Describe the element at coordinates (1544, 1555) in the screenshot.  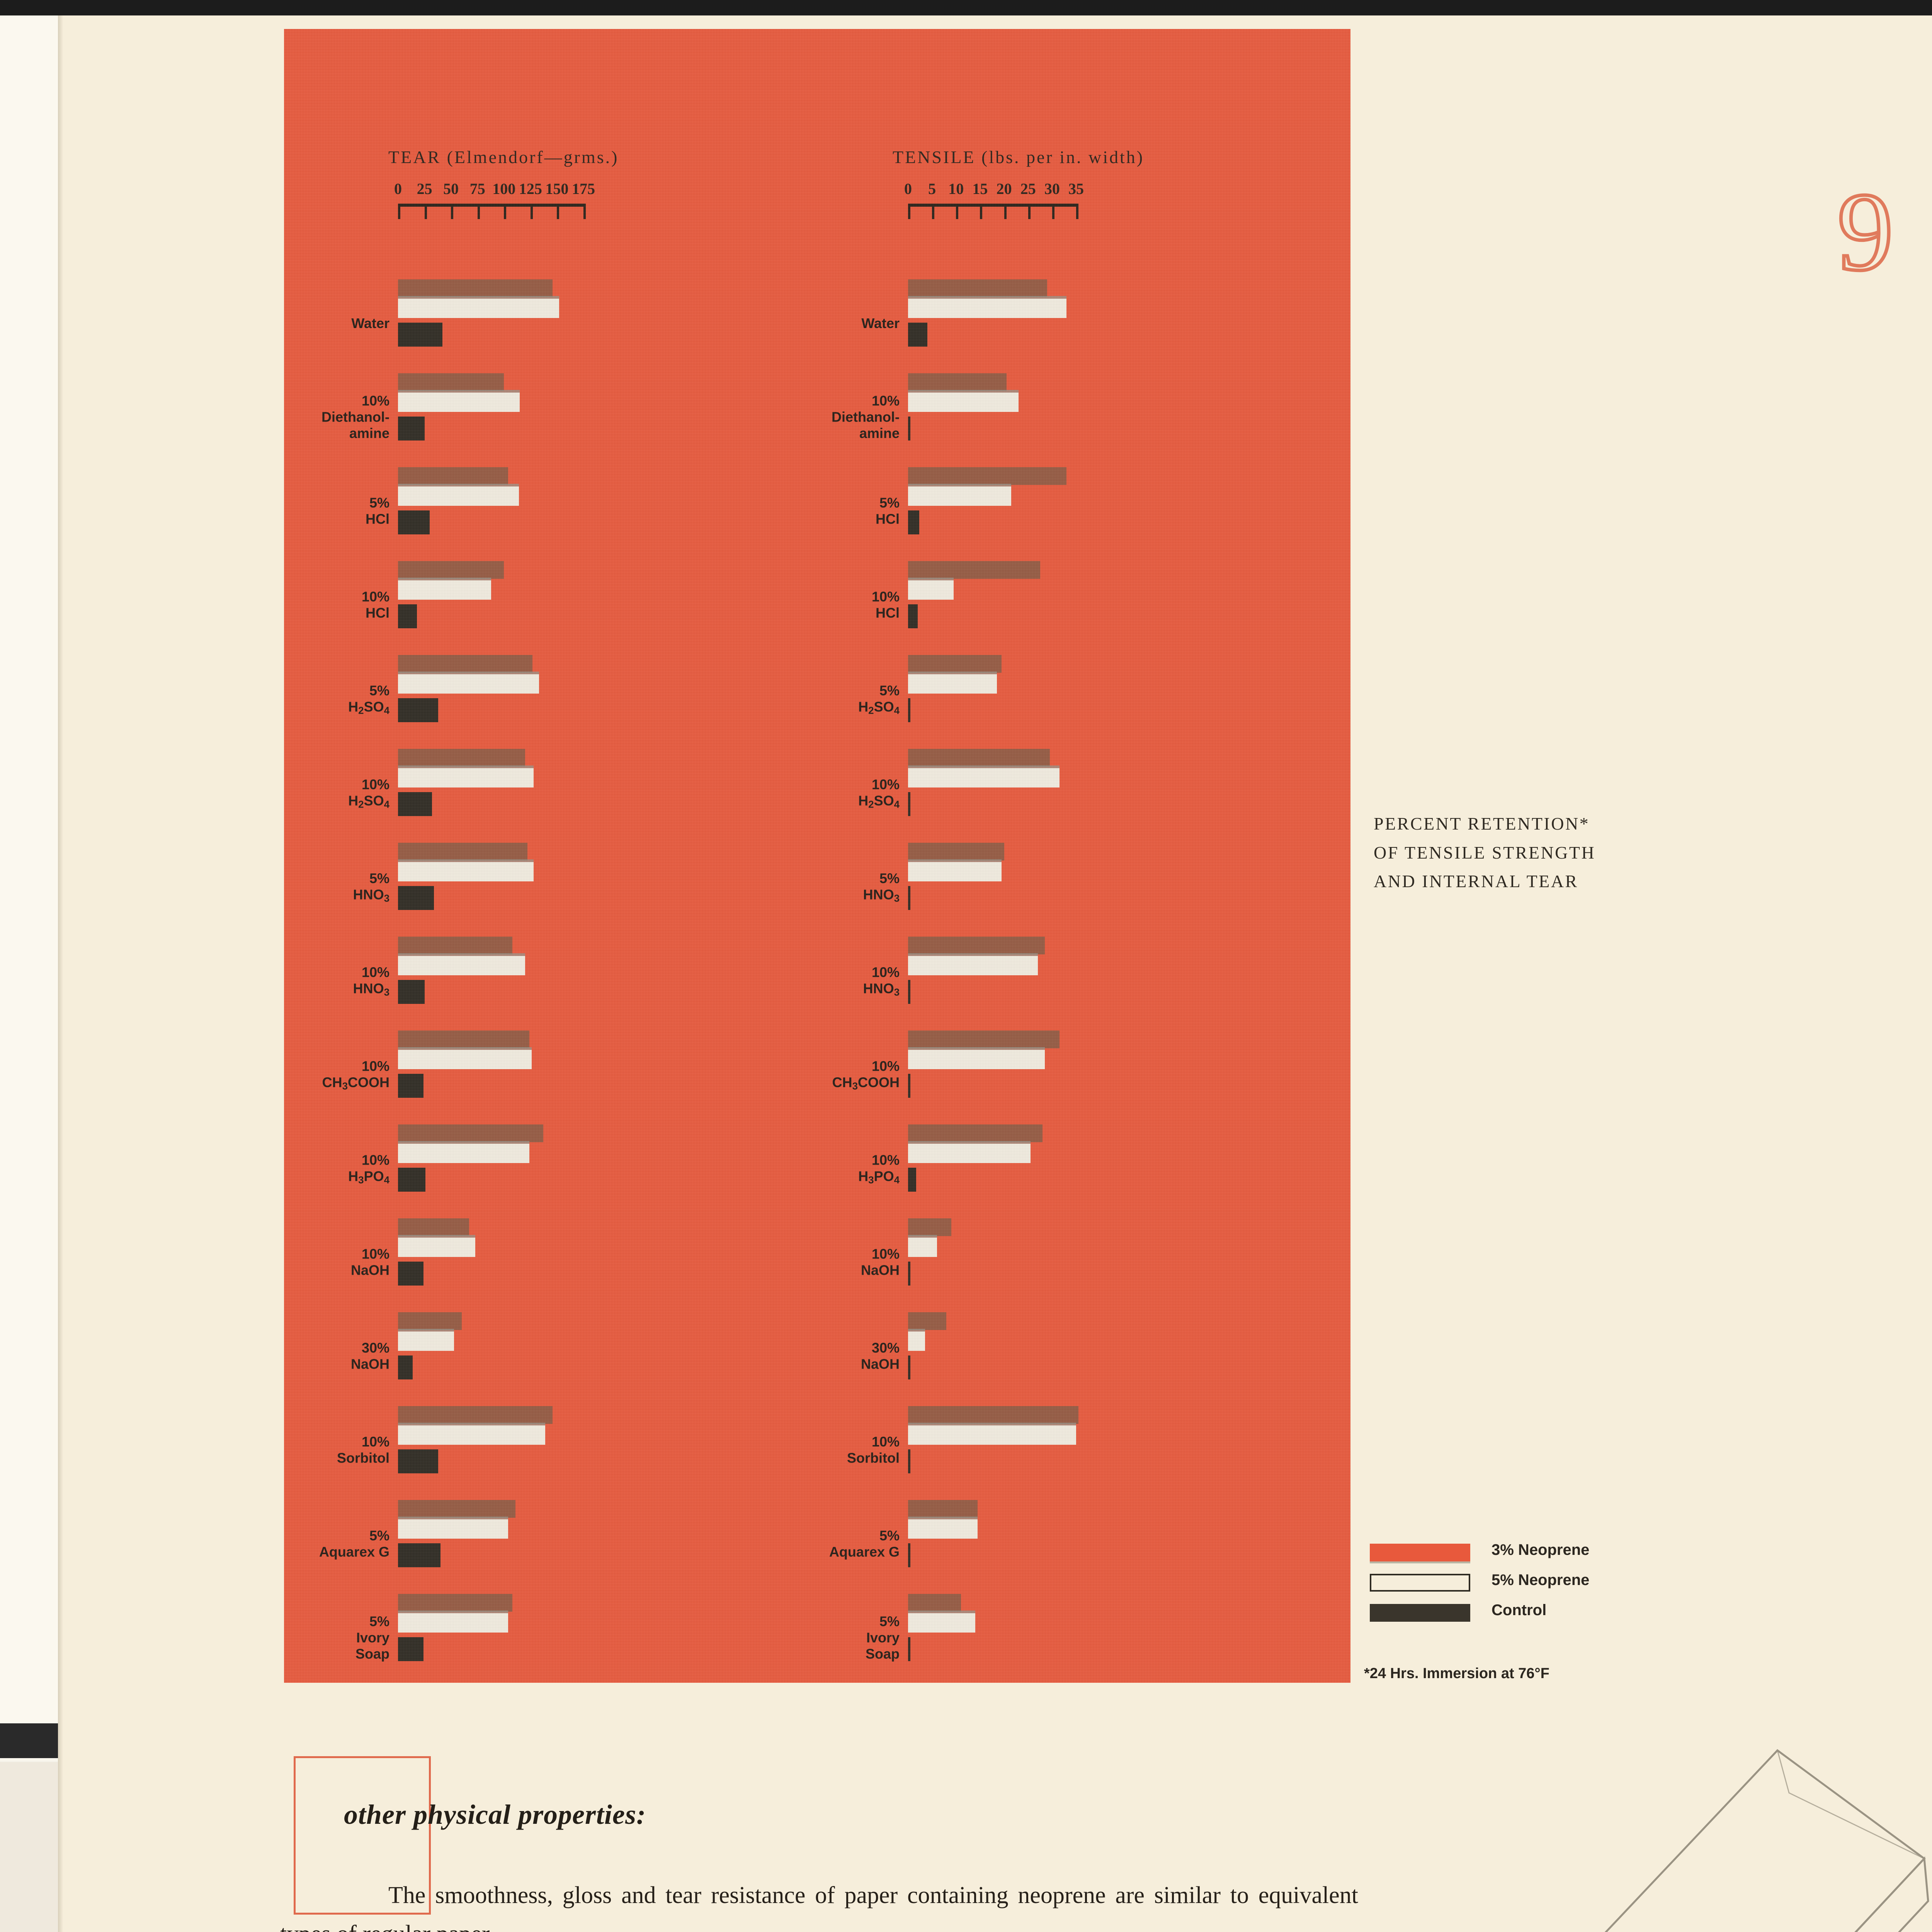
I see `legend-item: 3% Neoprene` at that location.